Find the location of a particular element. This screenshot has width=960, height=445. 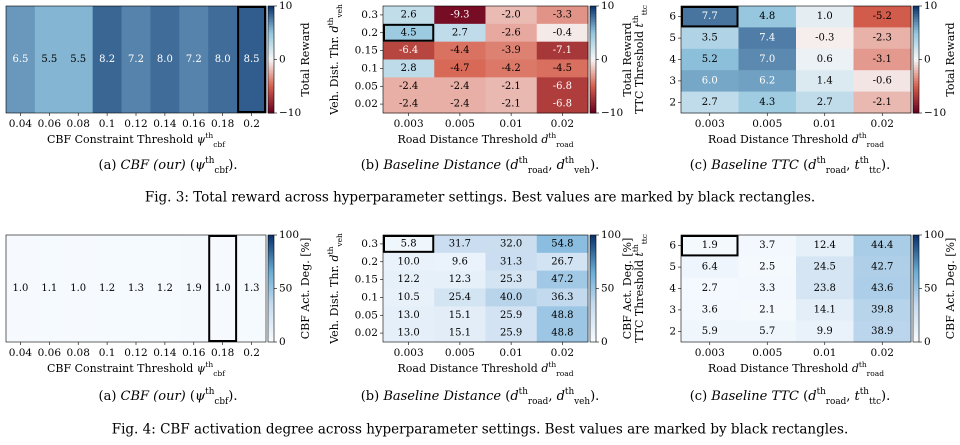

cell-value: 38.9 is located at coordinates (882, 331).